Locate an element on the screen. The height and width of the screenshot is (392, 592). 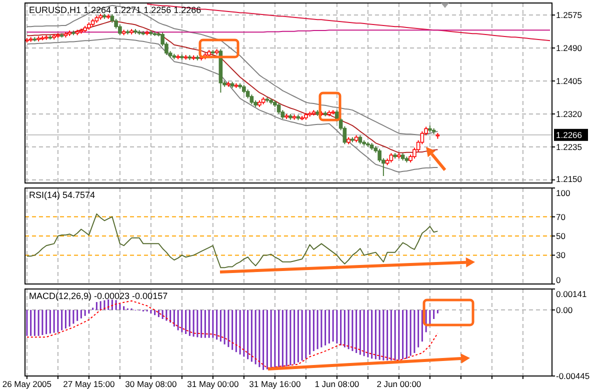
chart-title: RSI(14) 54.7574 is located at coordinates (62, 195).